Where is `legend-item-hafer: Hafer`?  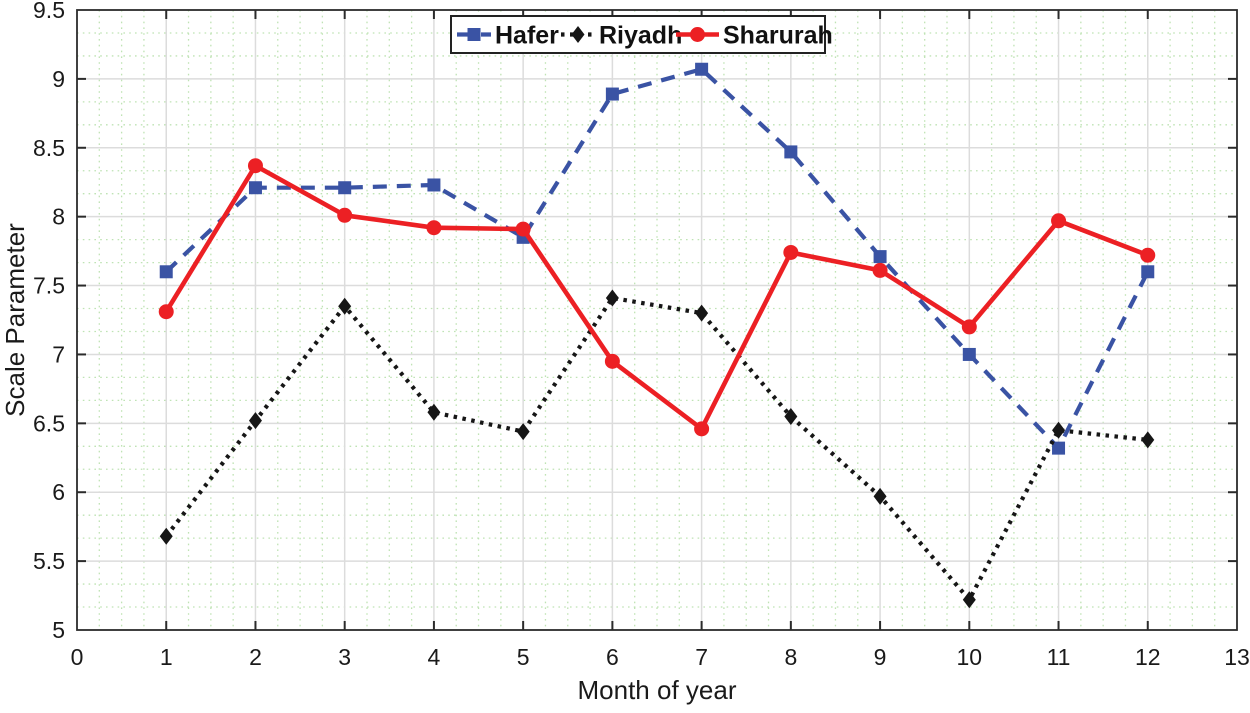
legend-item-hafer: Hafer is located at coordinates (508, 36).